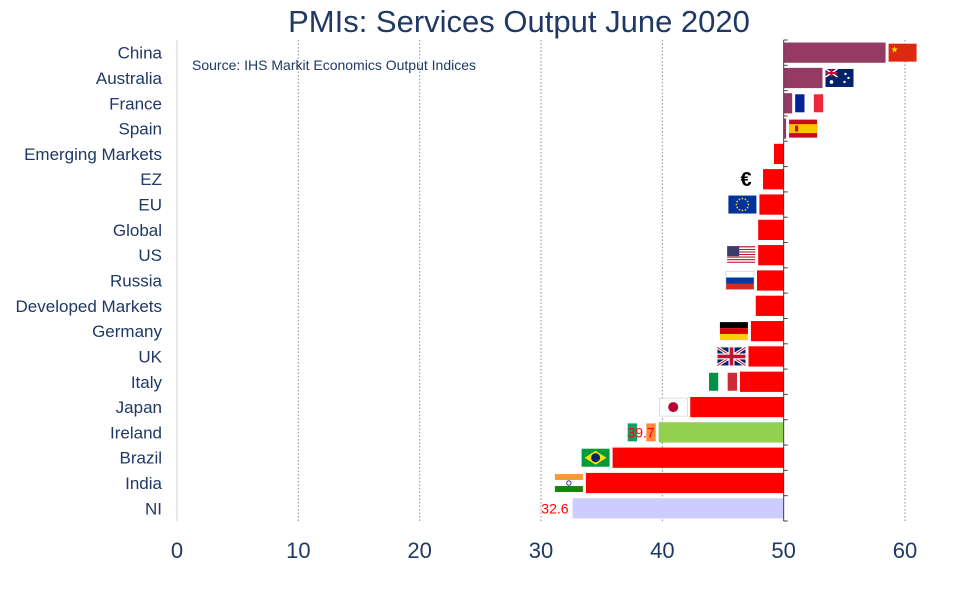  Describe the element at coordinates (788, 103) in the screenshot. I see `bar-france` at that location.